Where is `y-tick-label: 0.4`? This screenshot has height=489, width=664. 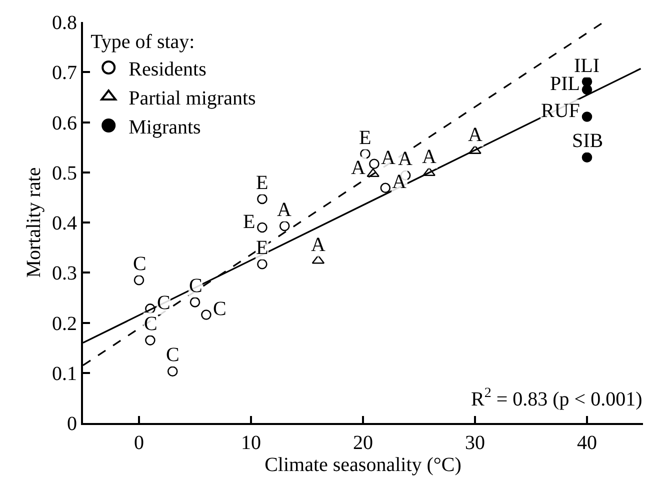 y-tick-label: 0.4 is located at coordinates (64, 223).